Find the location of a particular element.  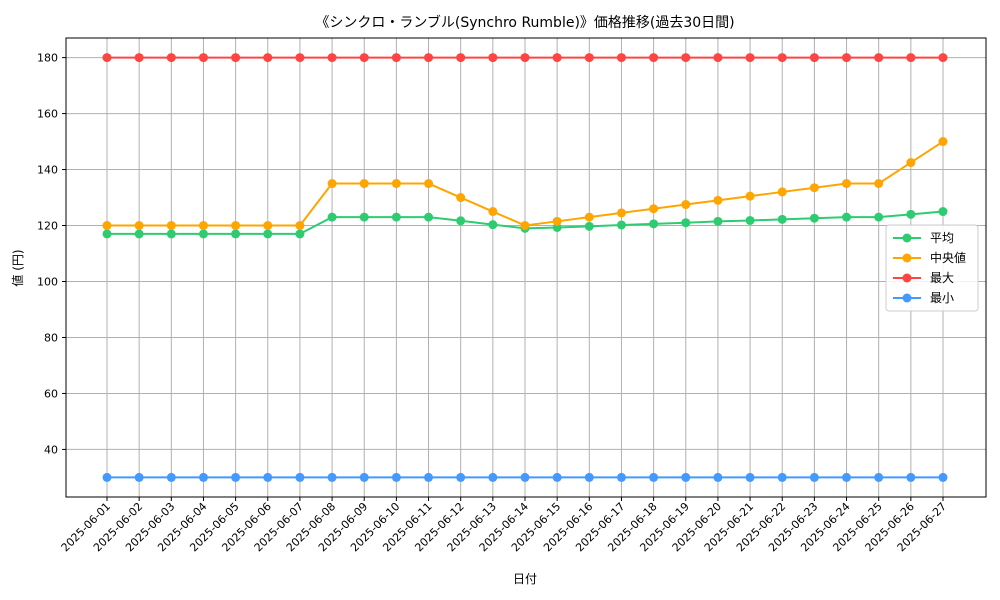

legend-item: 平均 is located at coordinates (923, 238).